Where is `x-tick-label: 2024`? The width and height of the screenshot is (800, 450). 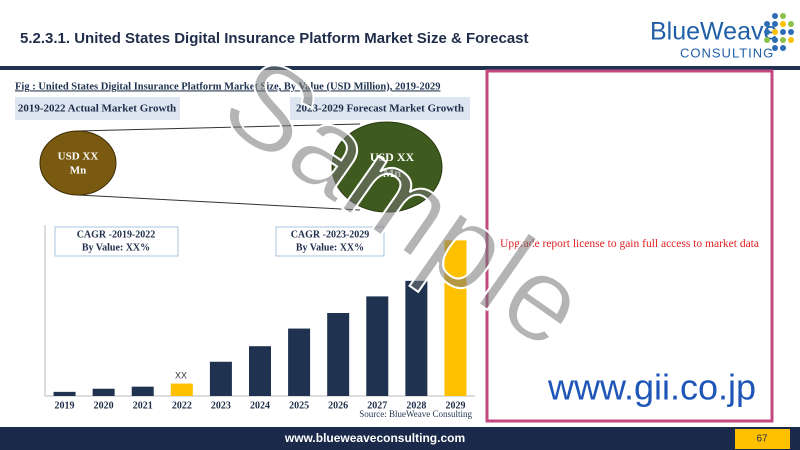
x-tick-label: 2024 is located at coordinates (260, 405).